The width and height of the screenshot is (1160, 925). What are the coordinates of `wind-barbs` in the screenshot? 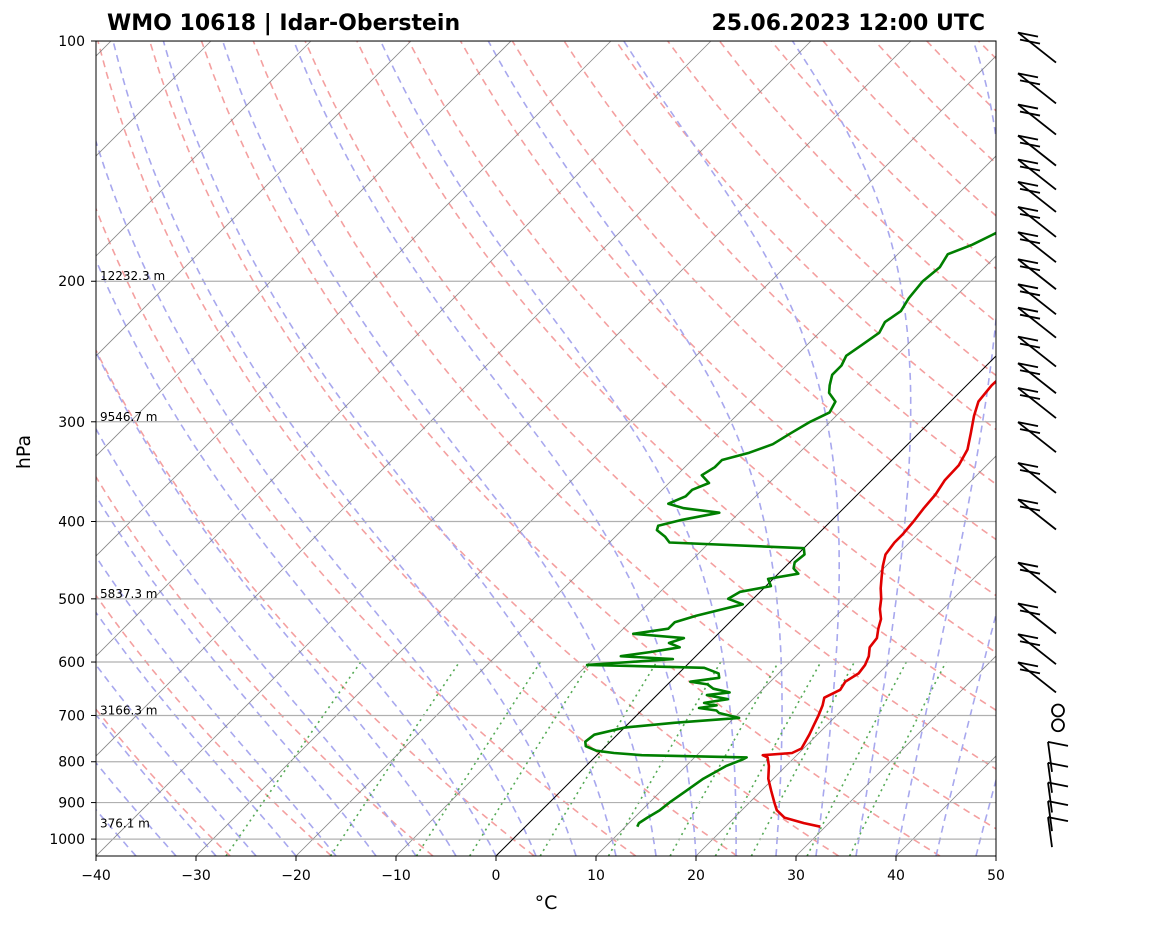 It's located at (1043, 439).